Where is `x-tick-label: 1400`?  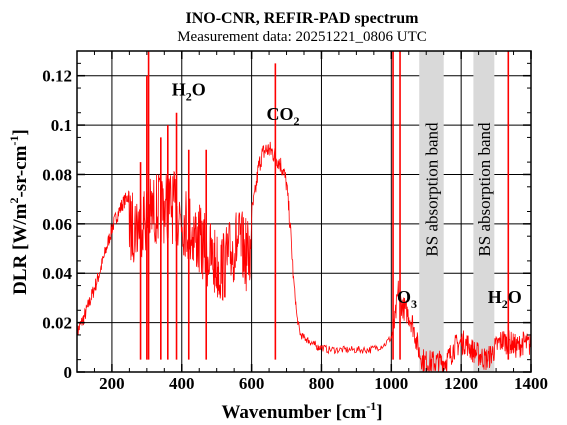 x-tick-label: 1400 is located at coordinates (531, 383).